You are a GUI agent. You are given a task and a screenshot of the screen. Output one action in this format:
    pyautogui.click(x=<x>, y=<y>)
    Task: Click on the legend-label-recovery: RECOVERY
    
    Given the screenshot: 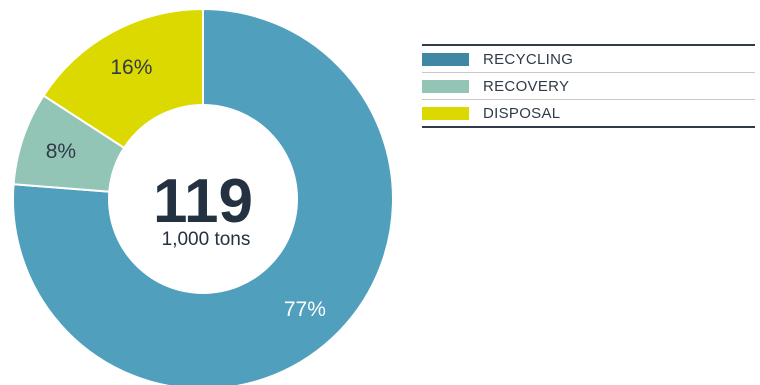 What is the action you would take?
    pyautogui.click(x=526, y=86)
    